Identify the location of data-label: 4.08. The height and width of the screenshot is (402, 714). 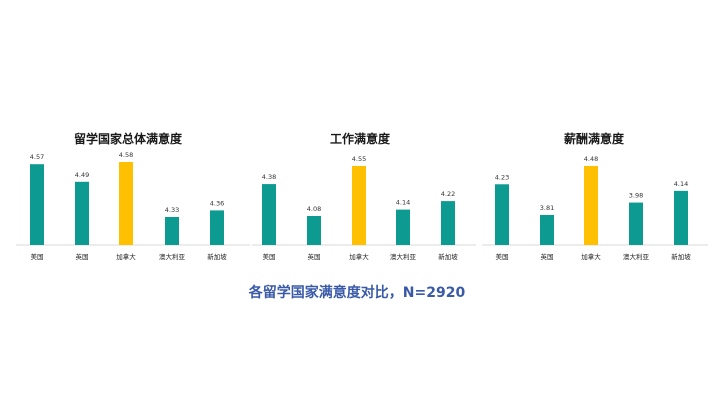
(314, 209).